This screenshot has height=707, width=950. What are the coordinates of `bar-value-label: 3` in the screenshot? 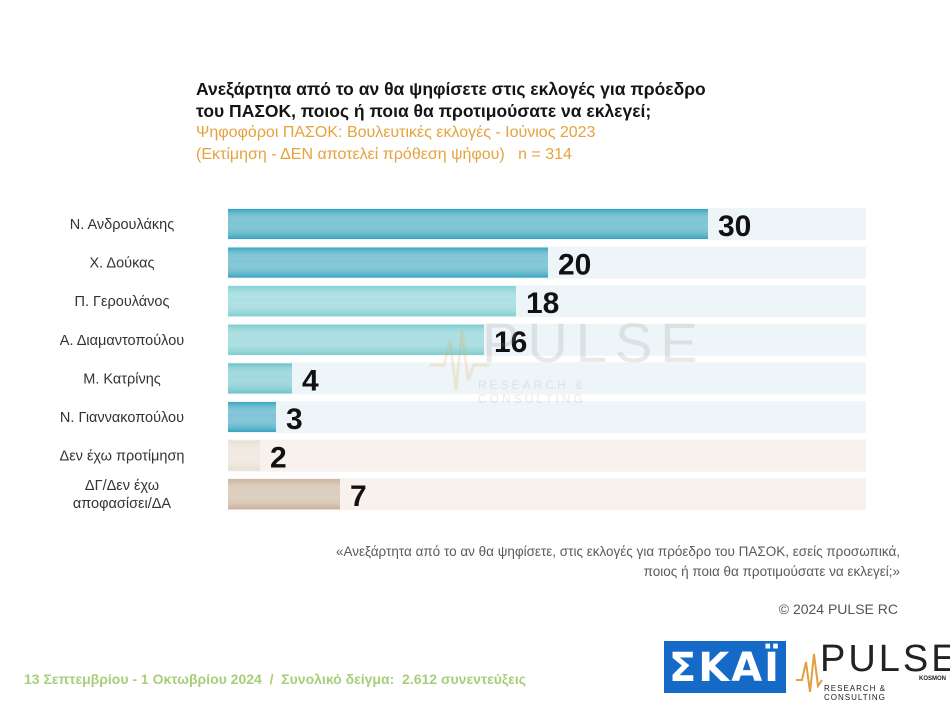 It's located at (294, 419).